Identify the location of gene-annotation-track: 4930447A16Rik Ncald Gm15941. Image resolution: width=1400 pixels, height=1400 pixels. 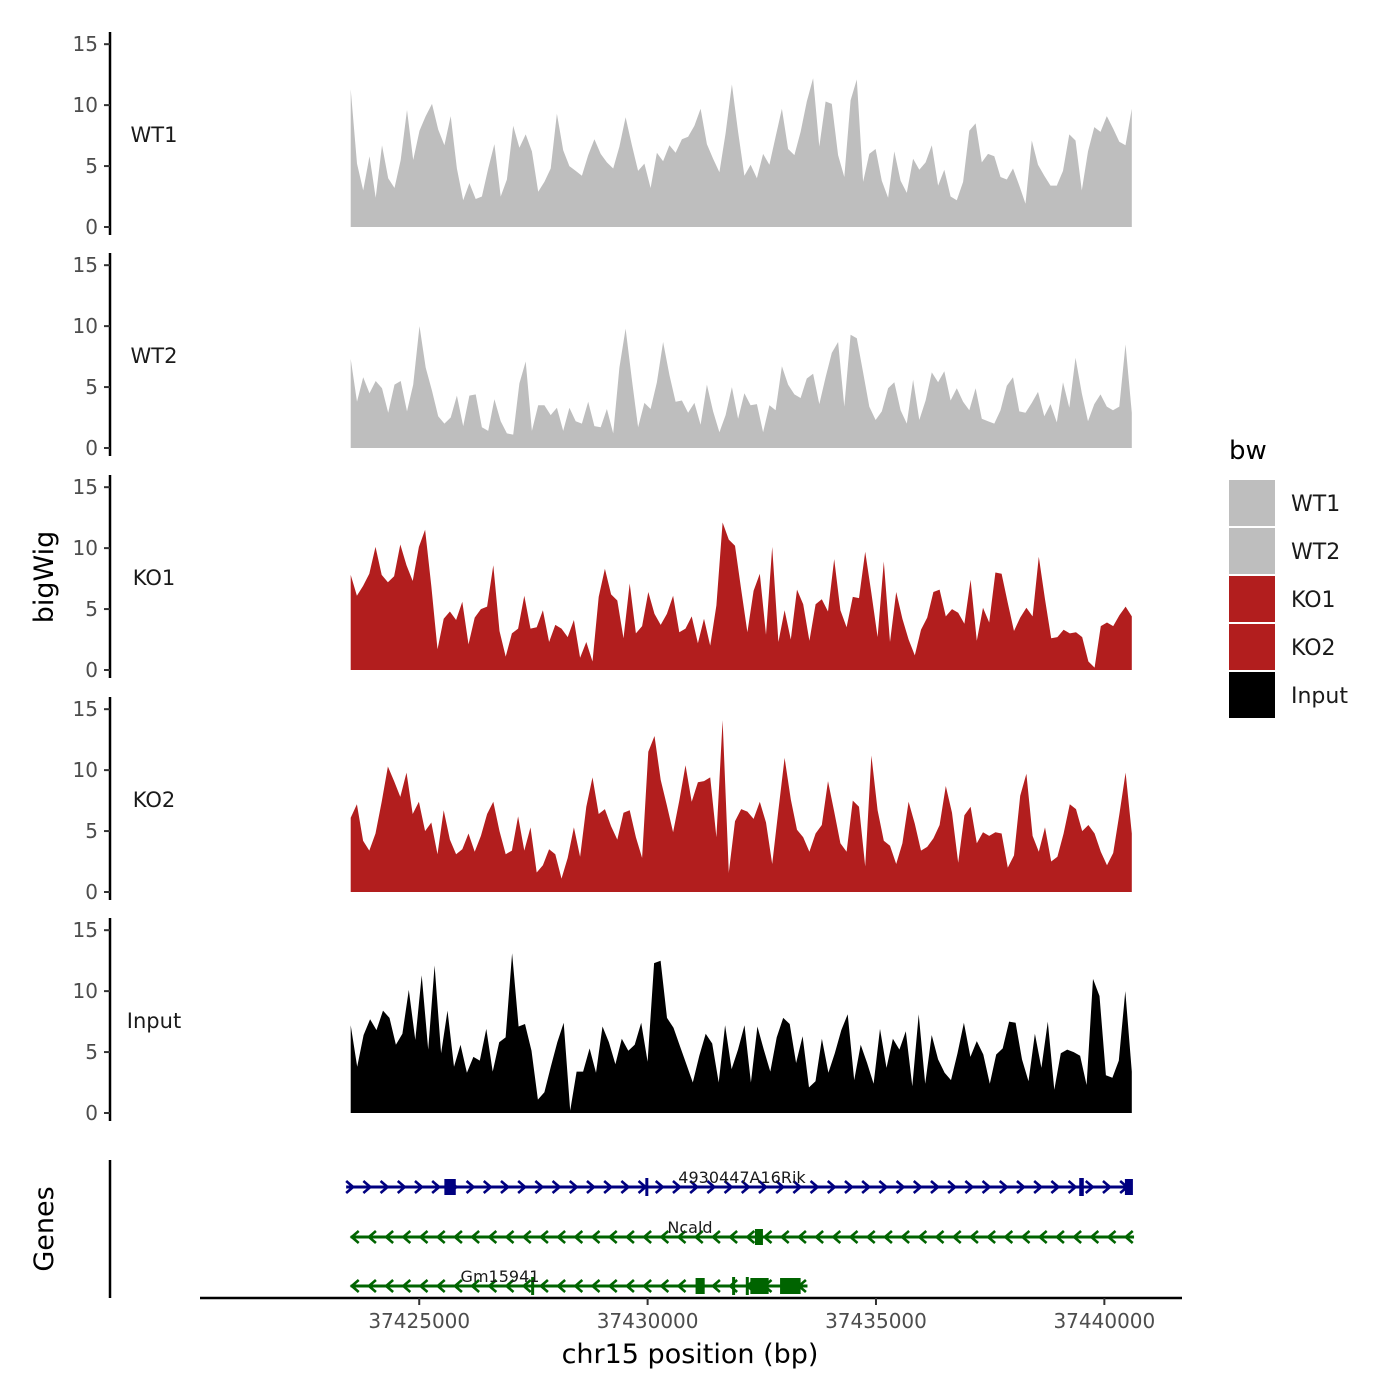
(621, 1229).